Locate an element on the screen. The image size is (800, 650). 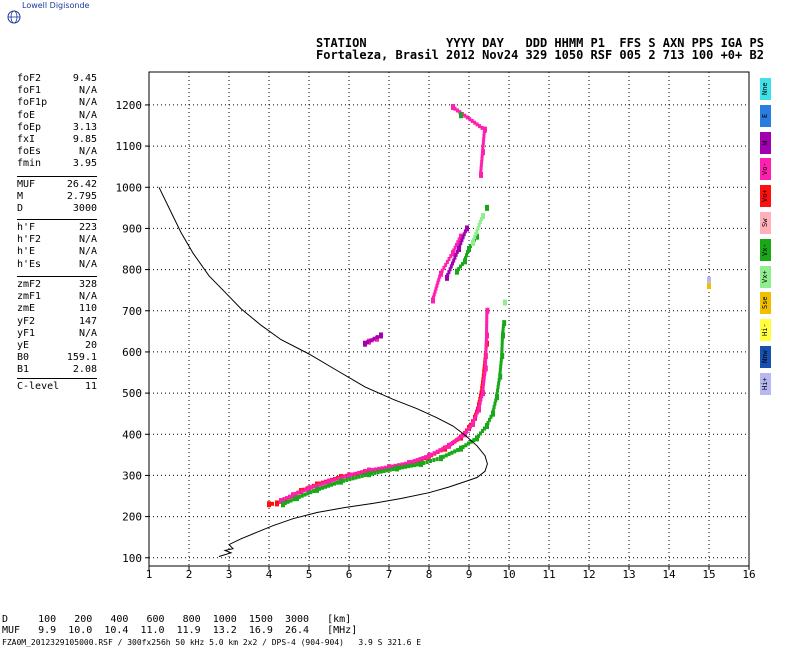
param-row-zmf2: zmF2 328 is located at coordinates (57, 285).